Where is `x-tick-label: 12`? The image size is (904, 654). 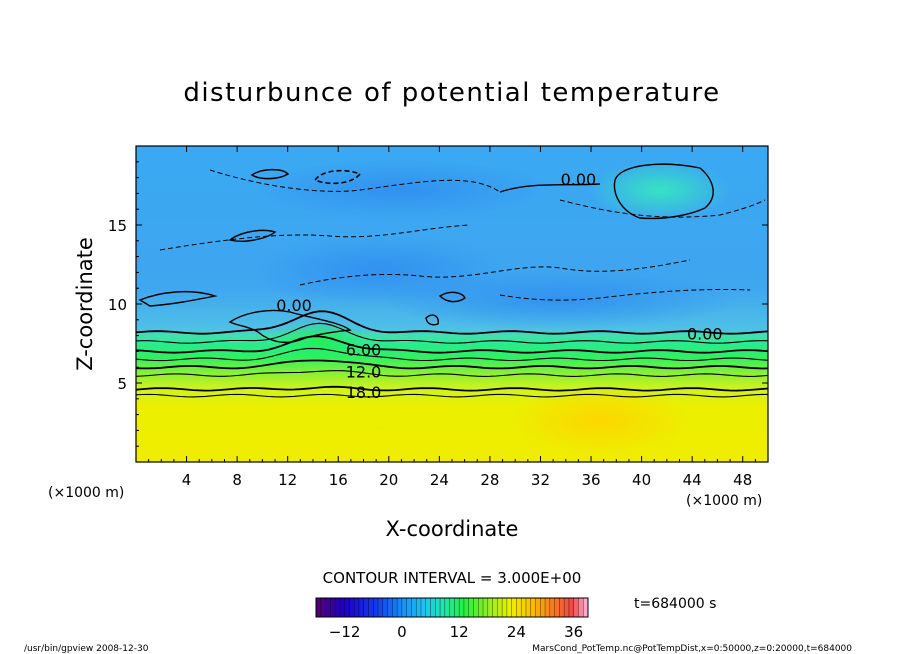
x-tick-label: 12 is located at coordinates (287, 480).